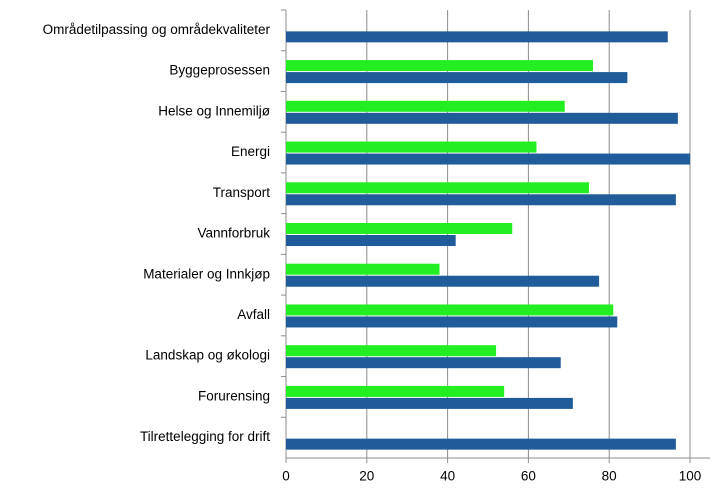  Describe the element at coordinates (233, 233) in the screenshot. I see `y-tick-label: Vannforbruk` at that location.